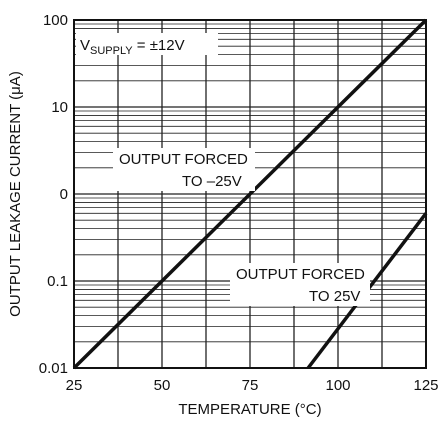 The height and width of the screenshot is (421, 443). What do you see at coordinates (55, 20) in the screenshot?
I see `y-tick-label: 100` at bounding box center [55, 20].